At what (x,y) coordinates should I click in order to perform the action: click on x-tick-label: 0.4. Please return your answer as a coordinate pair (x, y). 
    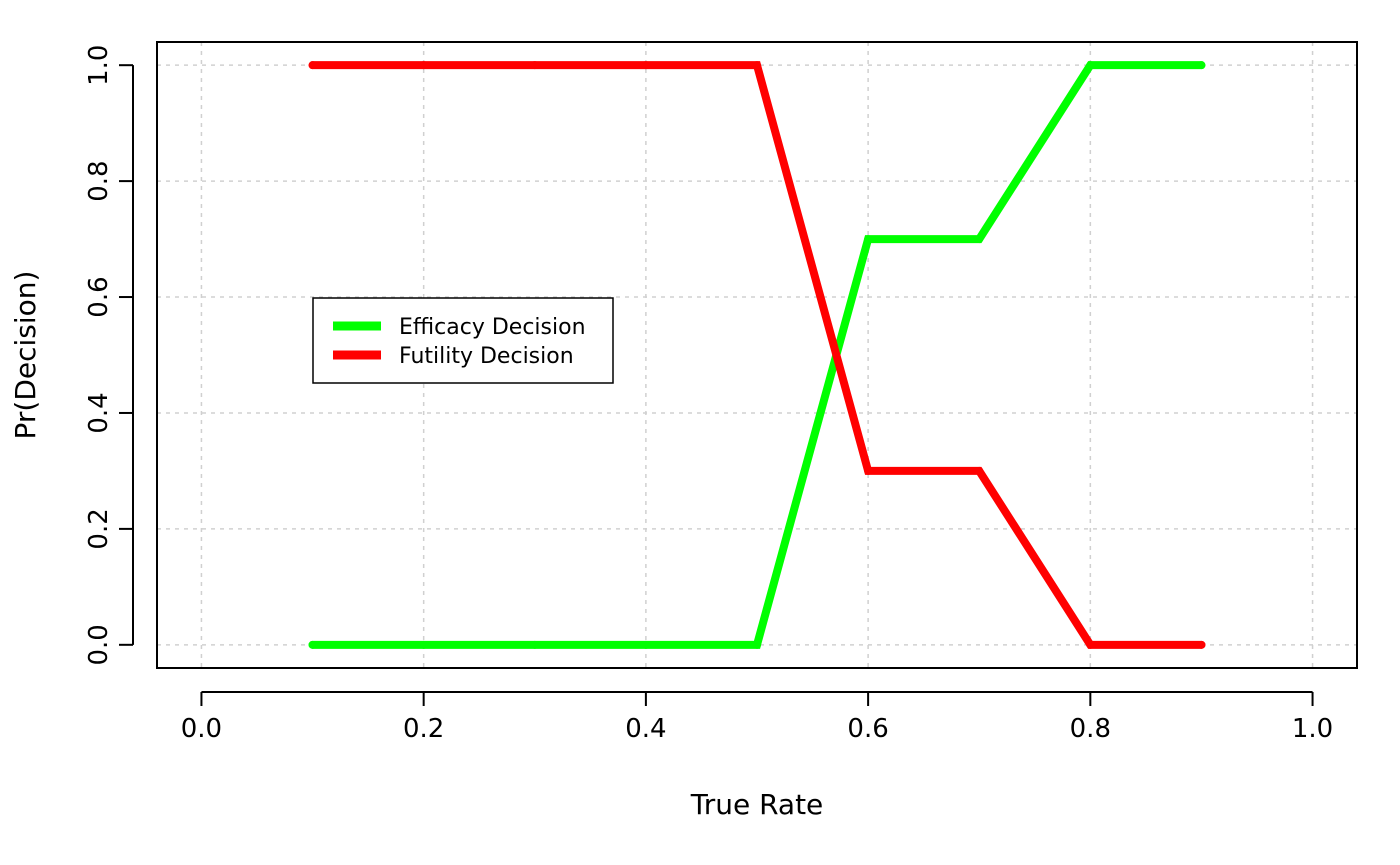
    Looking at the image, I should click on (645, 729).